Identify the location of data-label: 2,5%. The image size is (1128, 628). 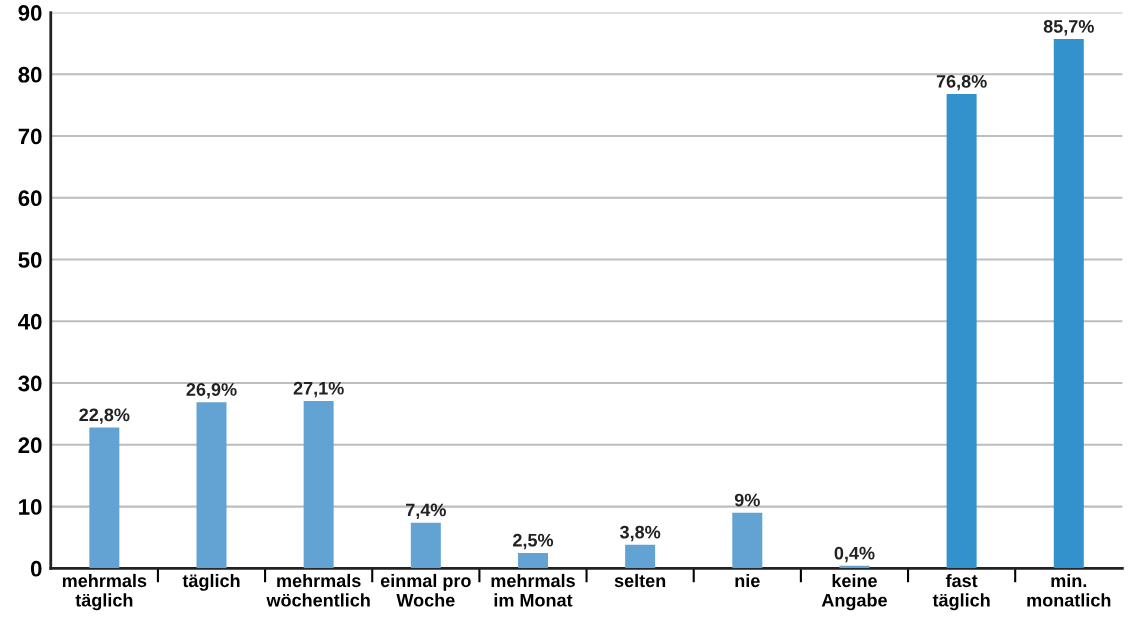
(533, 541).